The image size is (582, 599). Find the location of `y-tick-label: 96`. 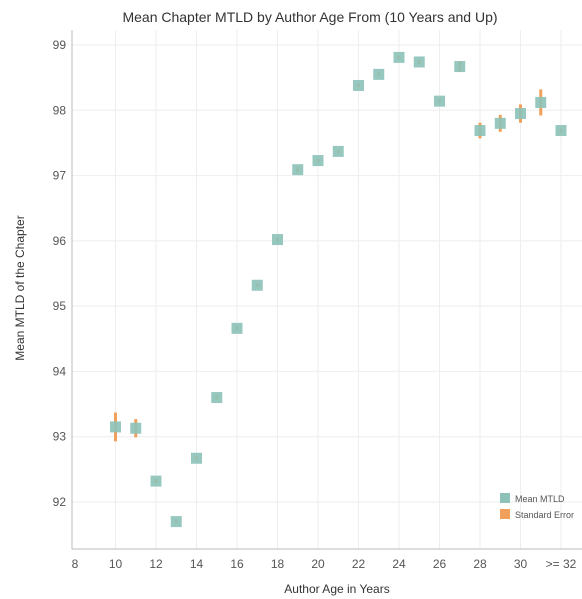

y-tick-label: 96 is located at coordinates (60, 241).